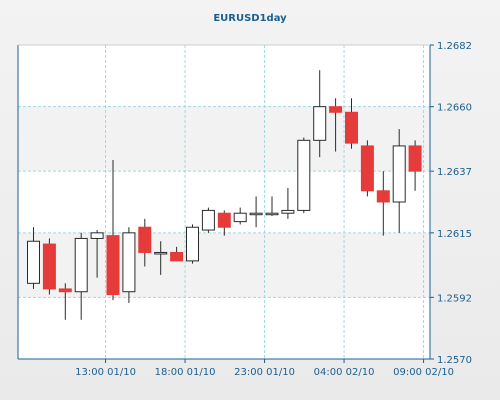  I want to click on y-tick-label: 1.2637, so click(454, 172).